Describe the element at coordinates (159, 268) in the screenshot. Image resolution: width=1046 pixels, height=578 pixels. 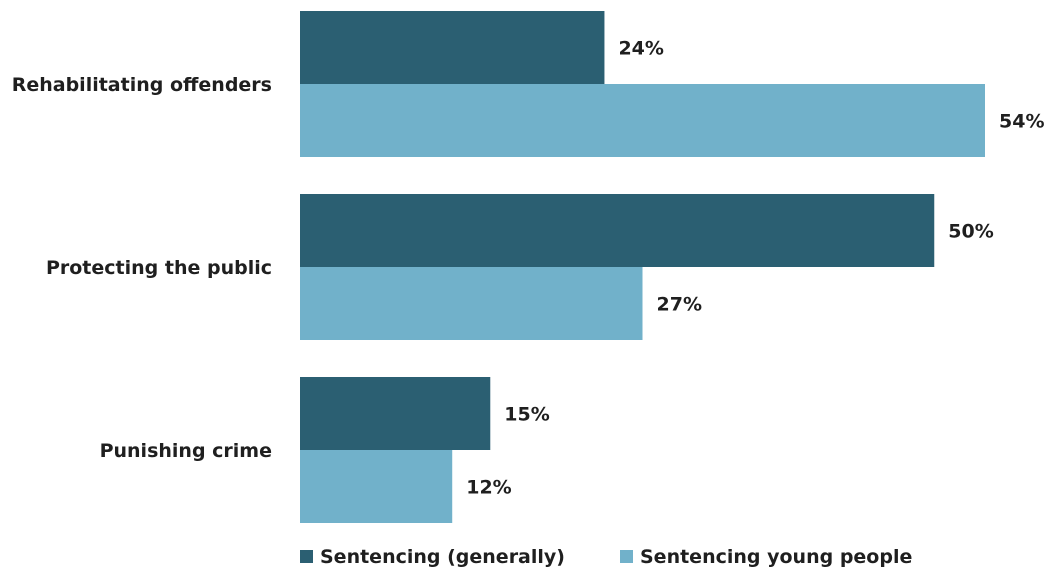
I see `category-label-protecting-the-public: Protecting the public` at that location.